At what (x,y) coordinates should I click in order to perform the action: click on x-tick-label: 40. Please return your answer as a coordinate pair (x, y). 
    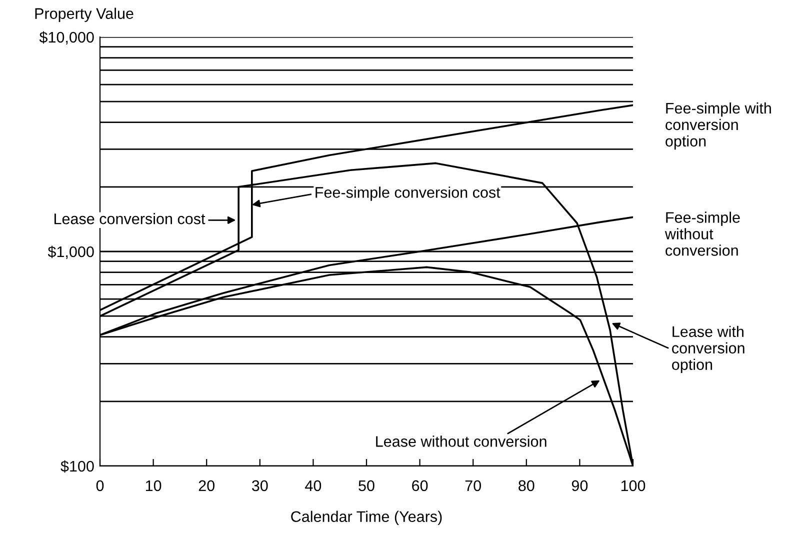
    Looking at the image, I should click on (313, 486).